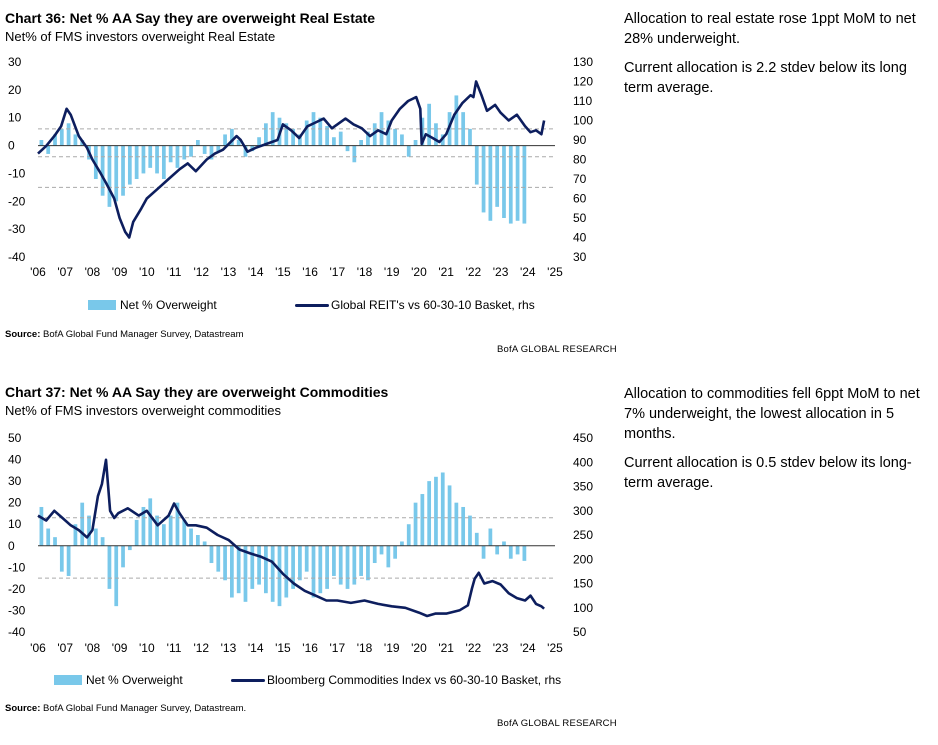  What do you see at coordinates (392, 272) in the screenshot?
I see `x-tick-label: '19` at bounding box center [392, 272].